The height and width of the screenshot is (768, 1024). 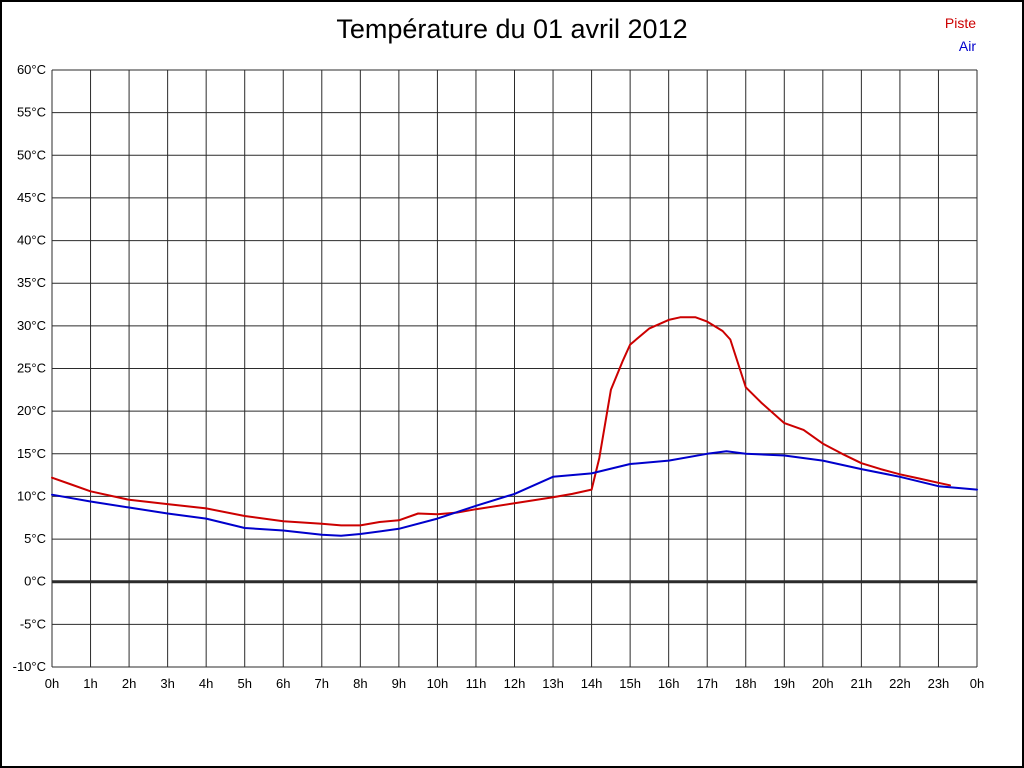 I want to click on legend: Piste Air, so click(x=960, y=35).